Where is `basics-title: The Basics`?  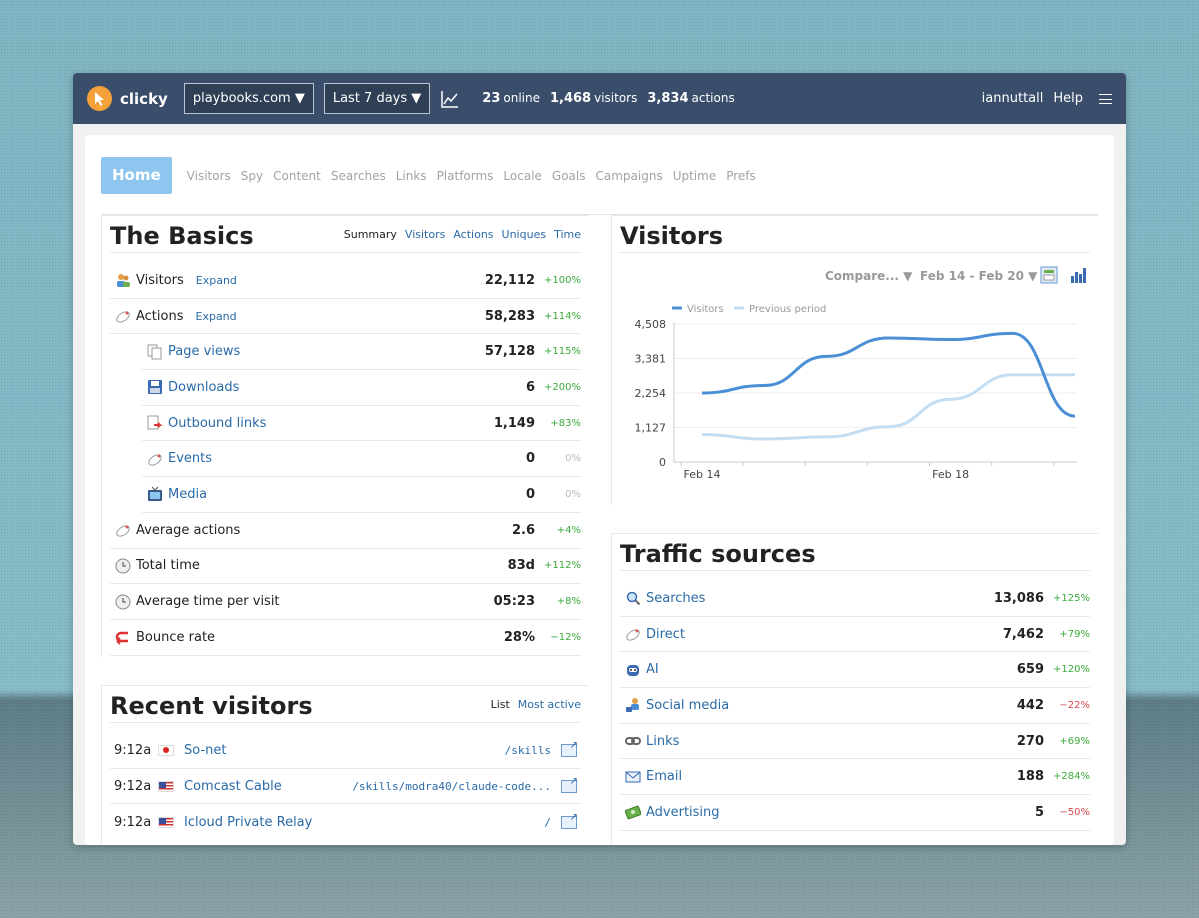 basics-title: The Basics is located at coordinates (182, 236).